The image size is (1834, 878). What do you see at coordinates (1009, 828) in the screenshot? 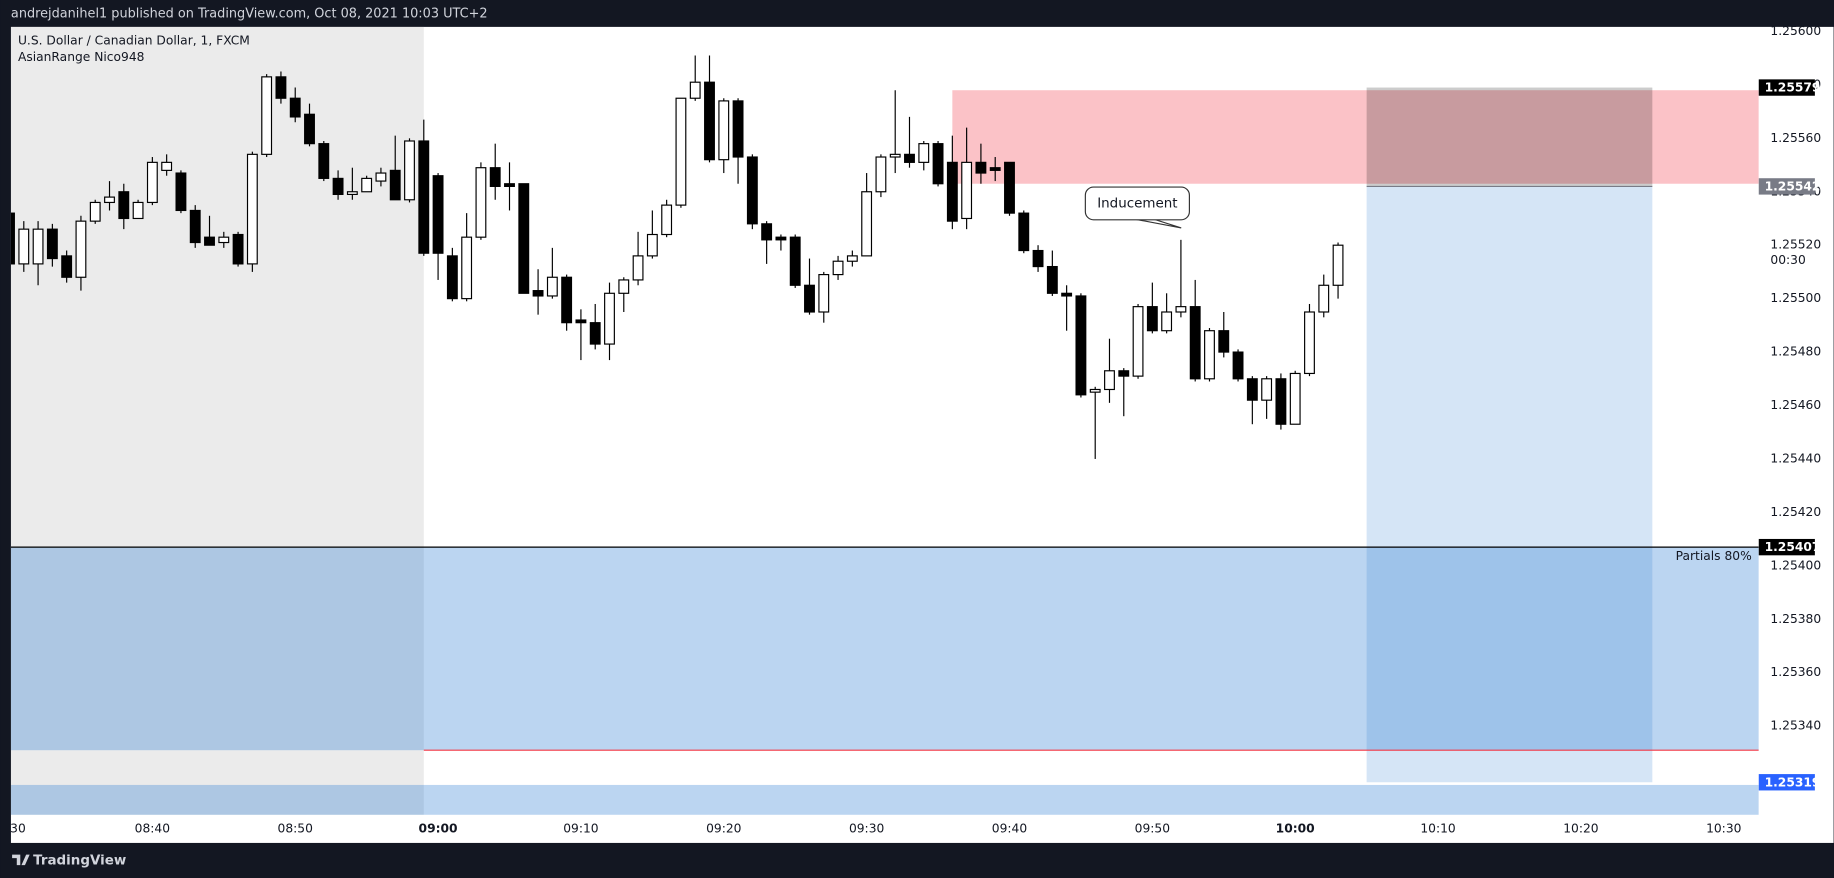
I see `x-tick-label: 09:40` at bounding box center [1009, 828].